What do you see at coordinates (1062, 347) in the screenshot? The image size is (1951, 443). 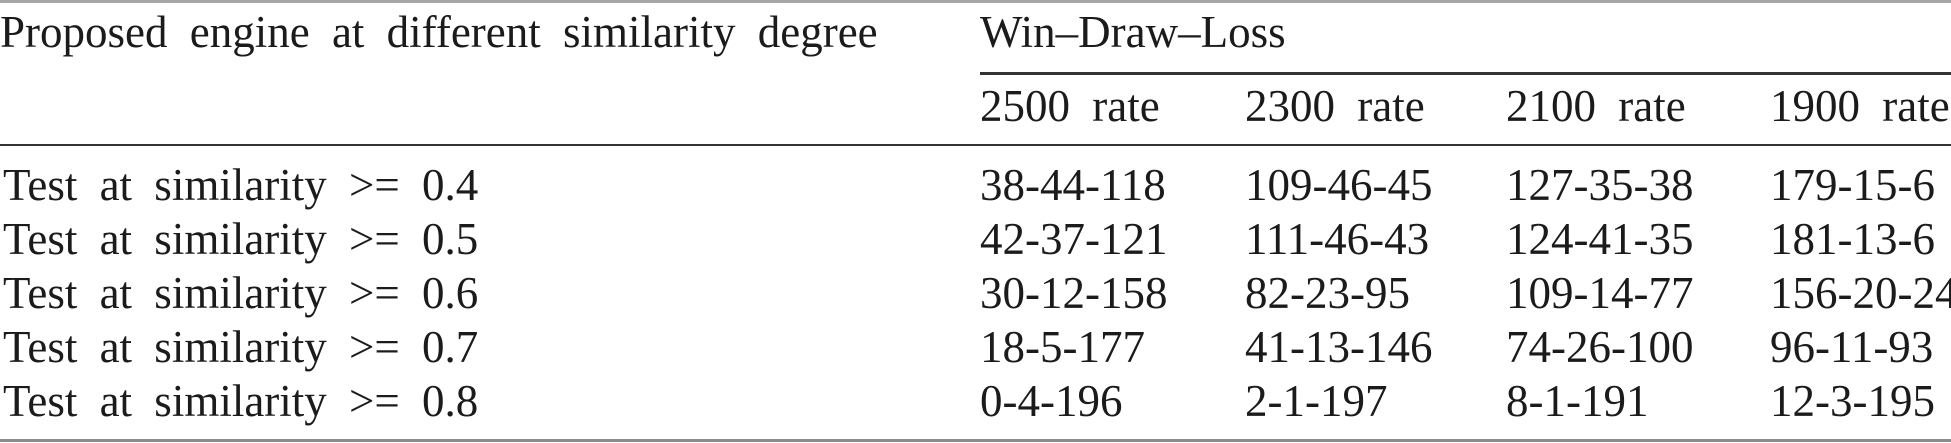 I see `score-cell: 18-5-177` at bounding box center [1062, 347].